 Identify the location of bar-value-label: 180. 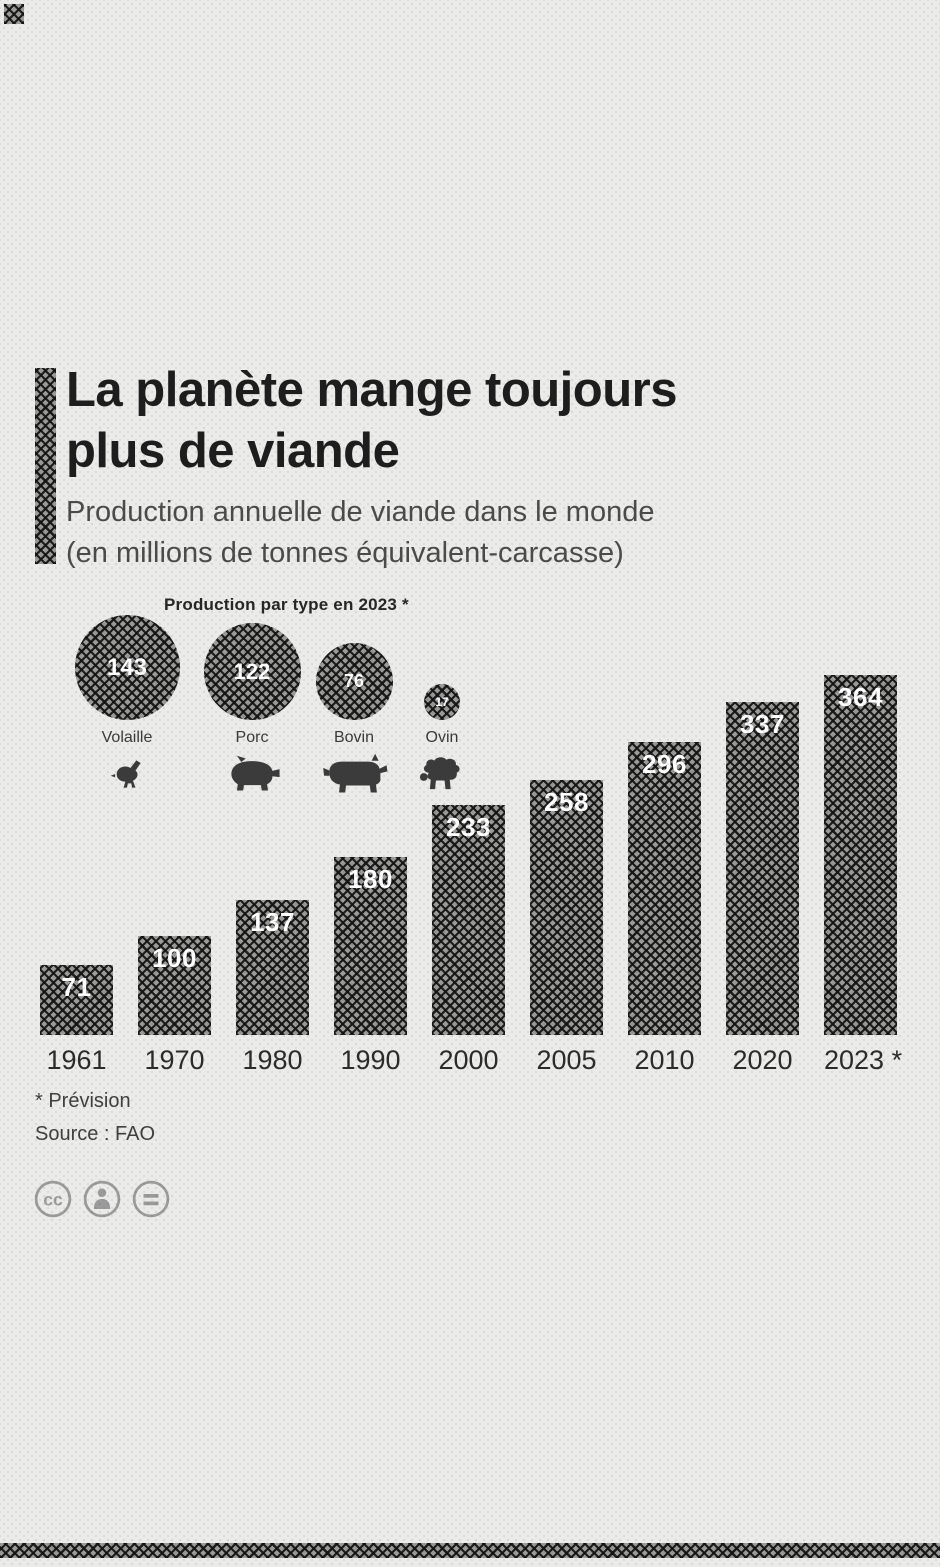
(370, 879).